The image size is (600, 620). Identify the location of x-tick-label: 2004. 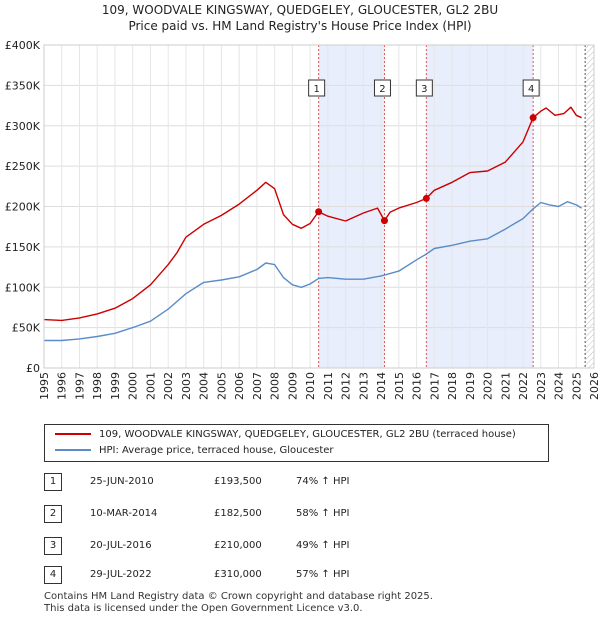
(204, 386).